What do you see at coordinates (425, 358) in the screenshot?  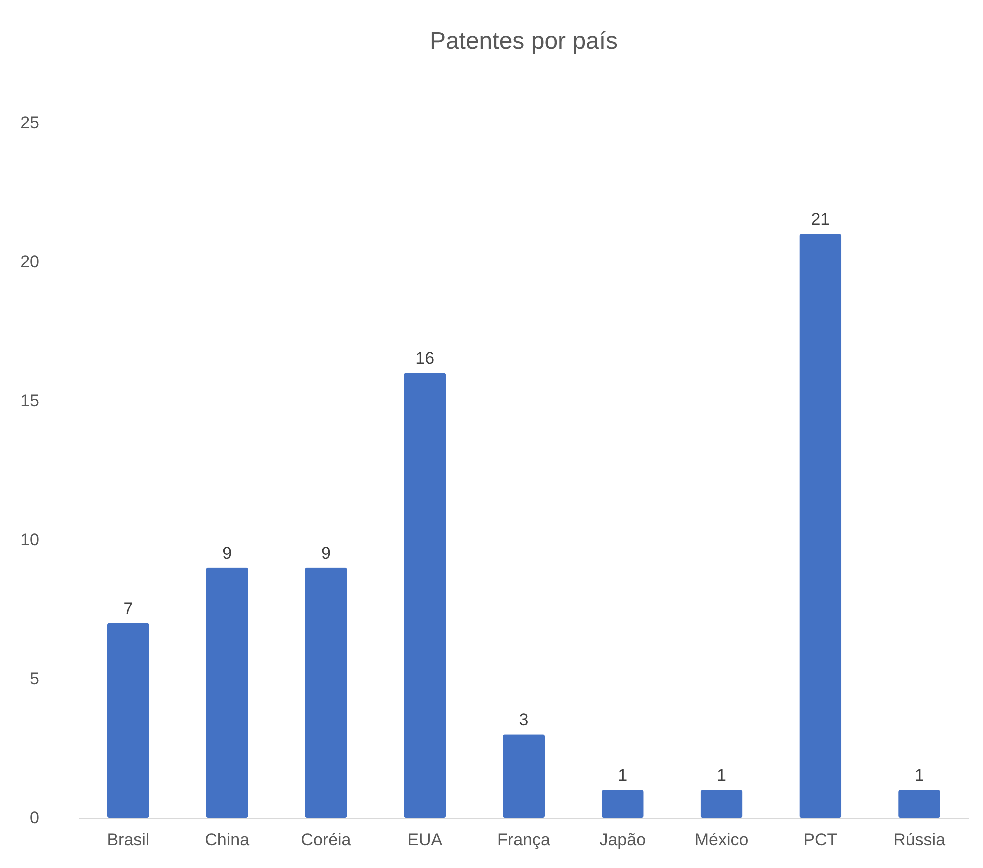 I see `data-label: 16` at bounding box center [425, 358].